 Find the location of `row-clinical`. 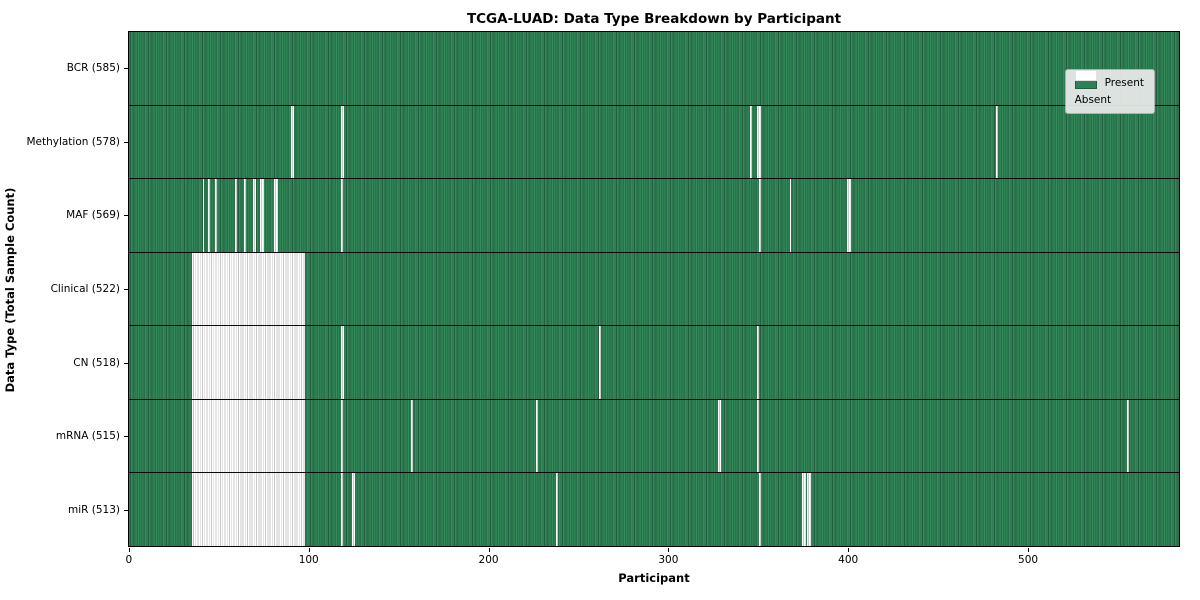

row-clinical is located at coordinates (654, 289).